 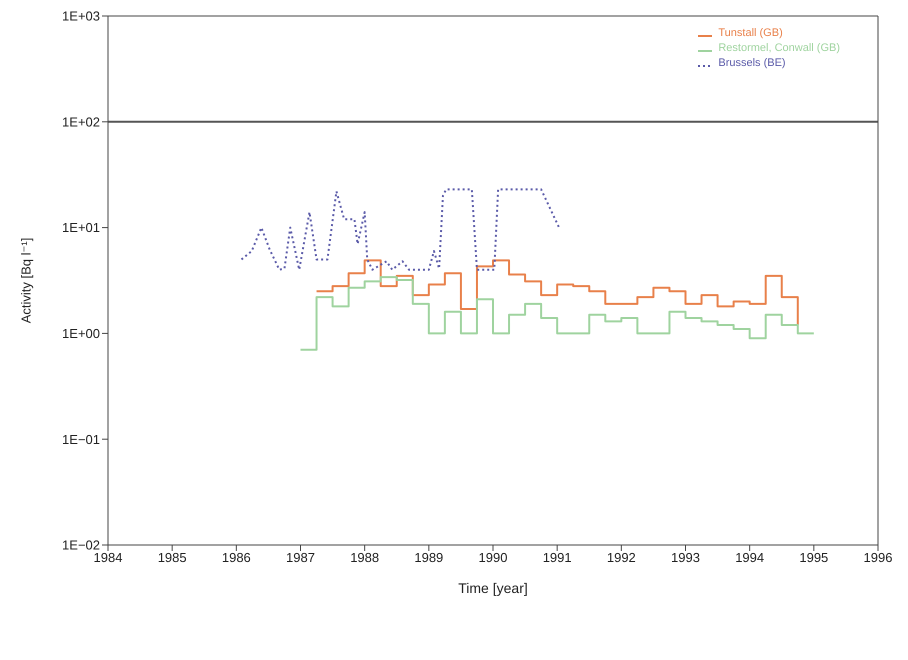 What do you see at coordinates (621, 558) in the screenshot?
I see `x-tick-label: 1992` at bounding box center [621, 558].